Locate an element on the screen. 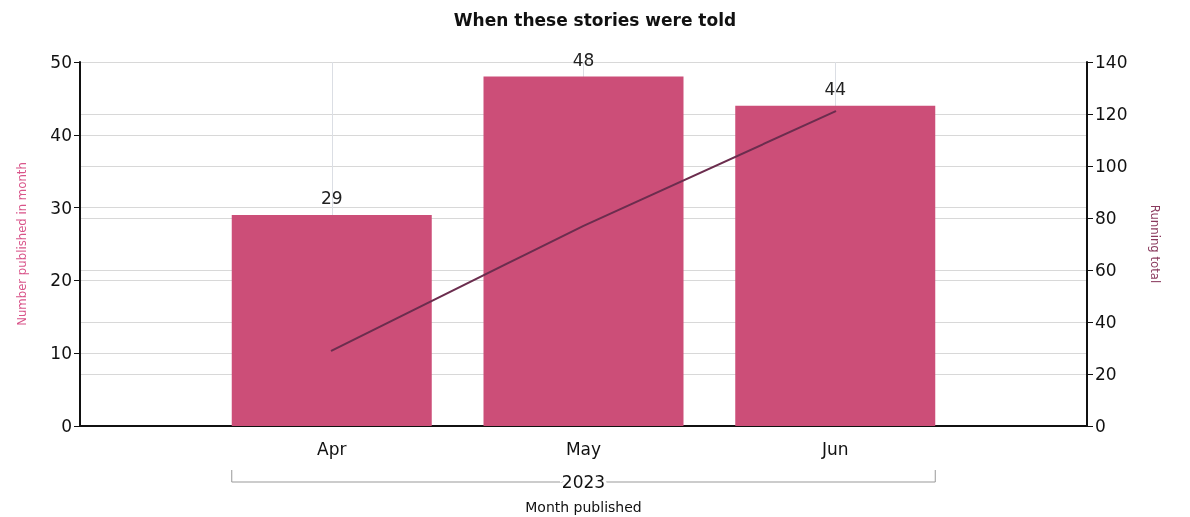 This screenshot has width=1190, height=517. y-tick-label: 0 is located at coordinates (66, 426).